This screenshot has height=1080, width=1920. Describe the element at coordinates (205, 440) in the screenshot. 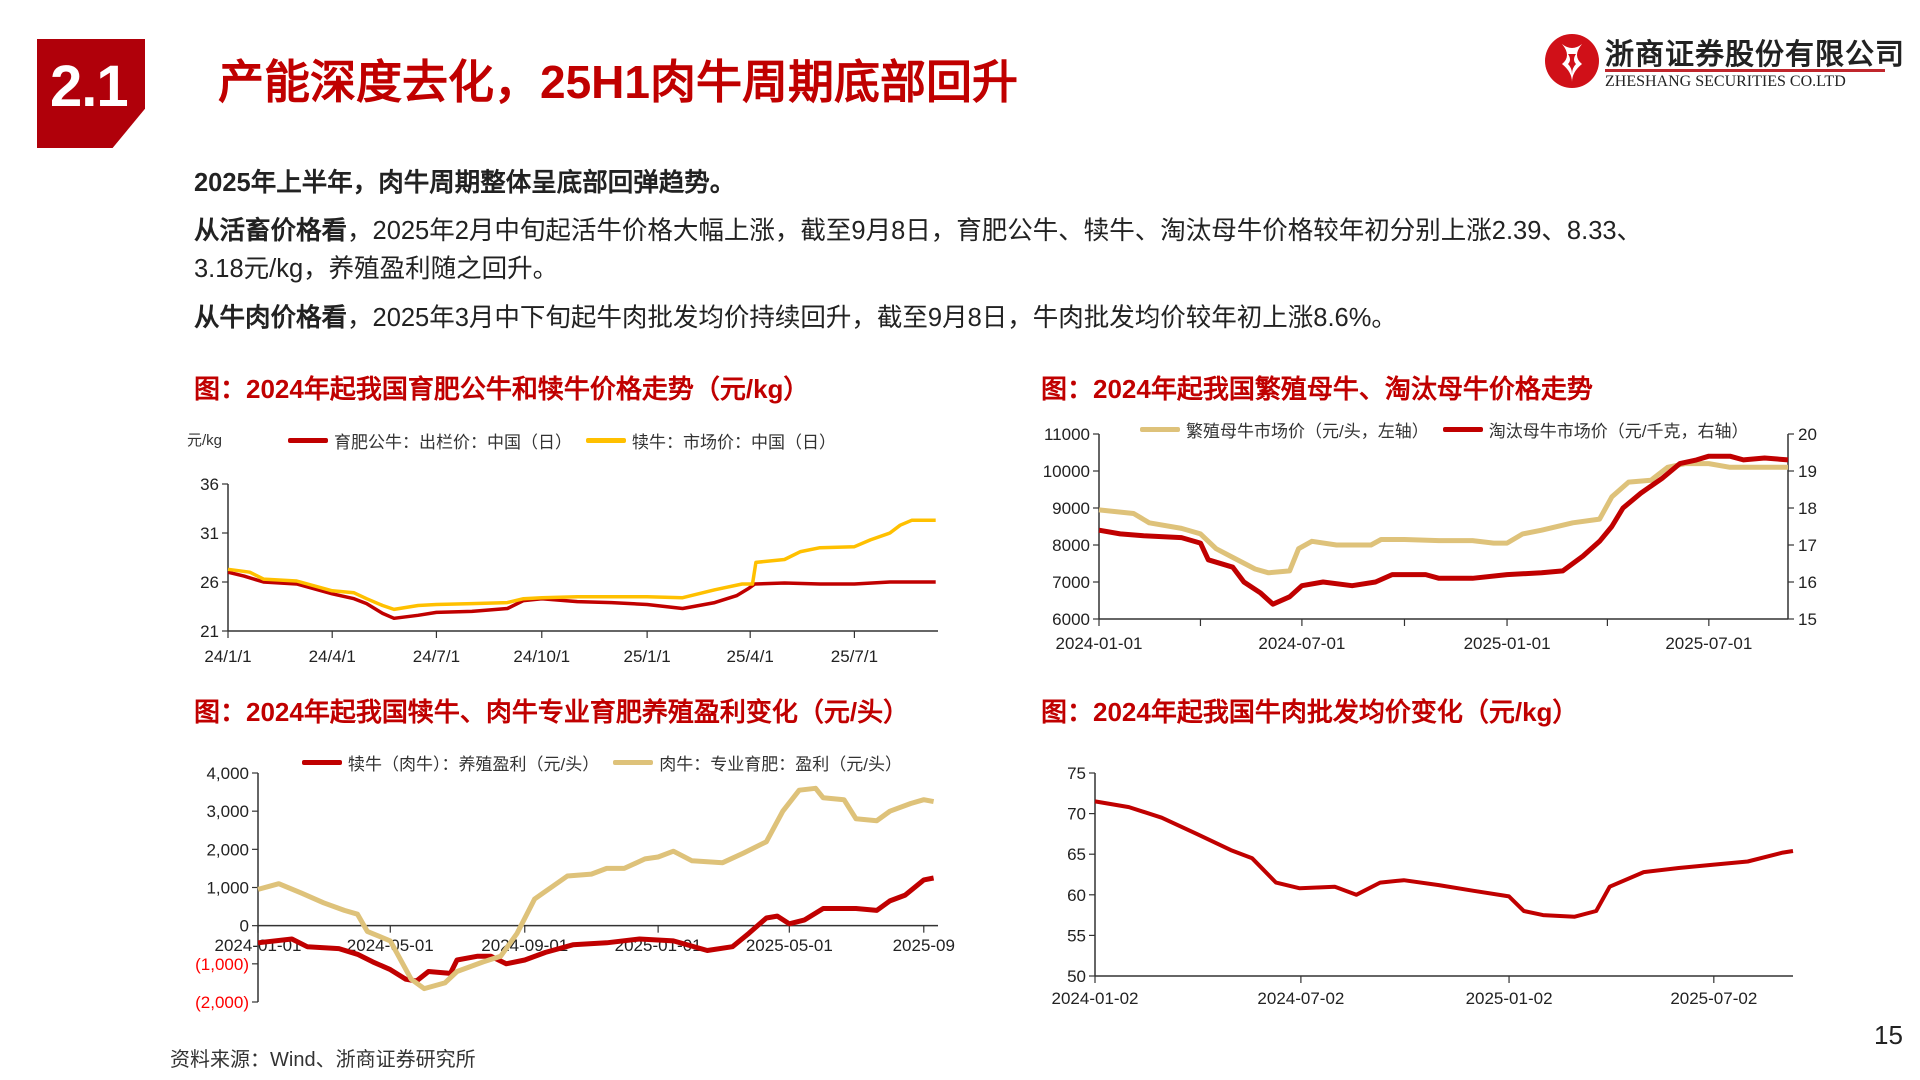

I see `chart1-unit-label: 元/kg` at that location.